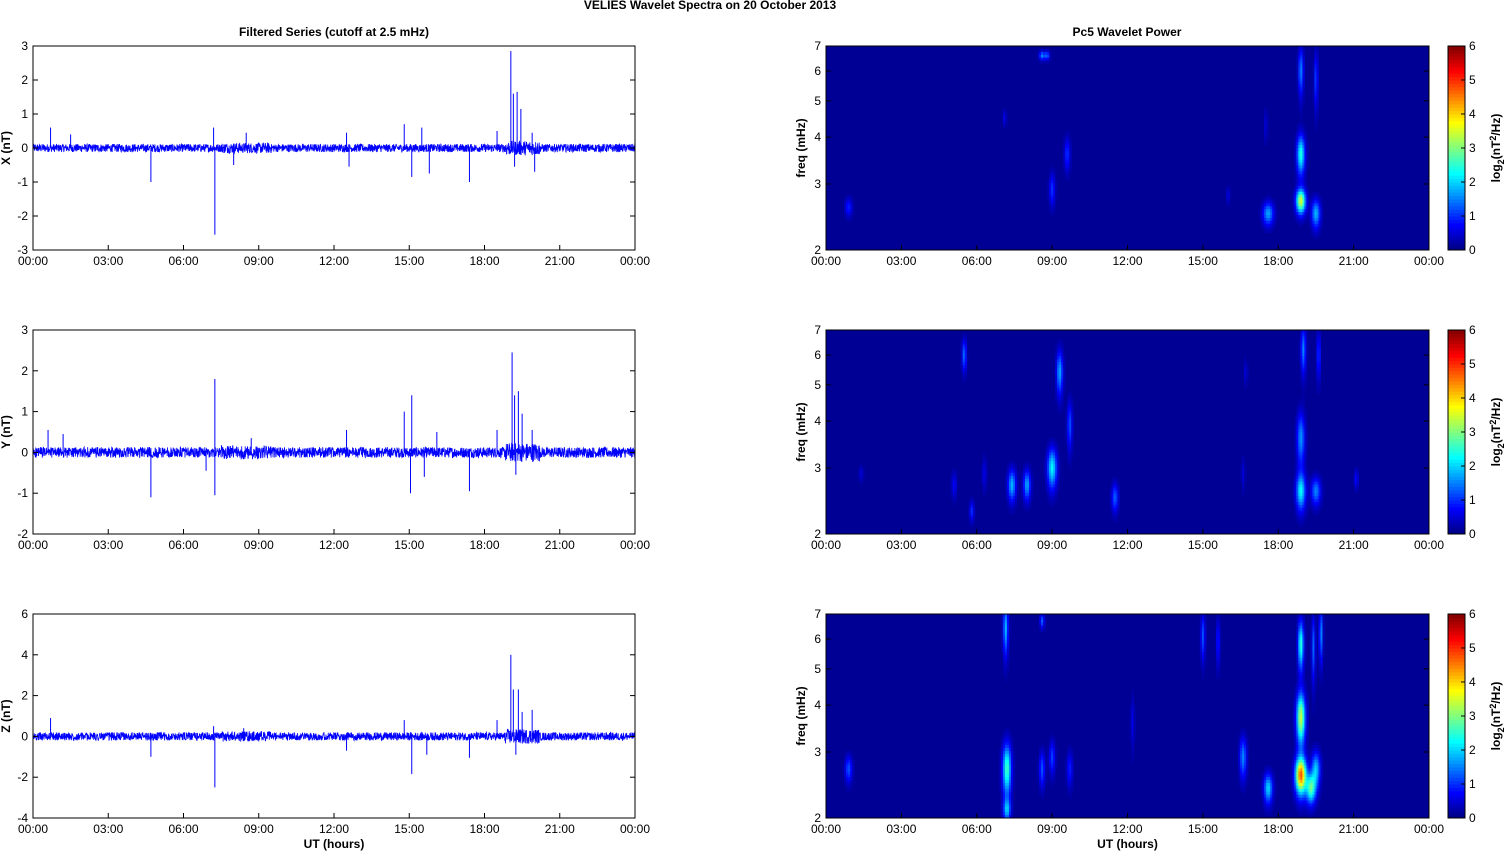 Image resolution: width=1511 pixels, height=851 pixels. I want to click on x-tick-label: 12:00, so click(1127, 829).